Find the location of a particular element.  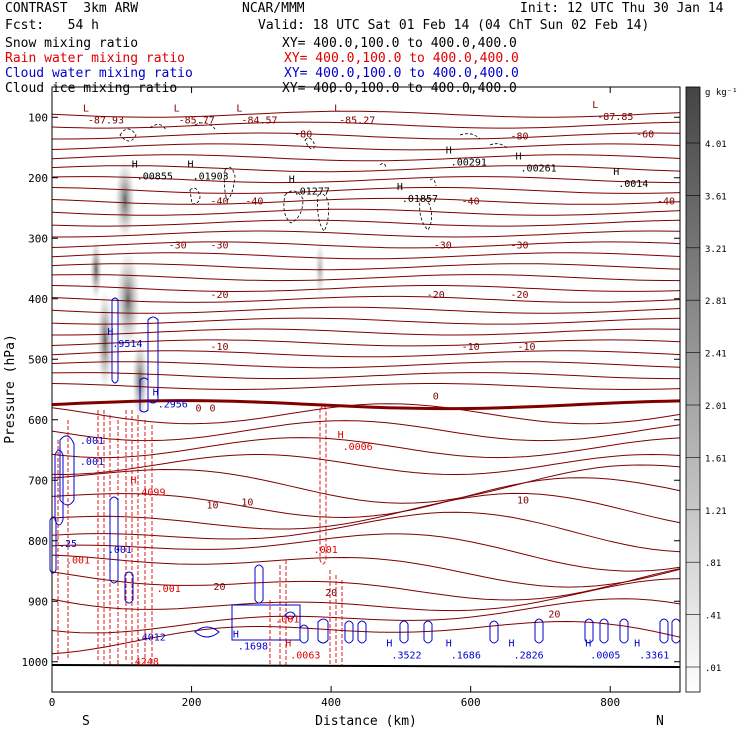

extremum-value-label: .0005 is located at coordinates (605, 656).